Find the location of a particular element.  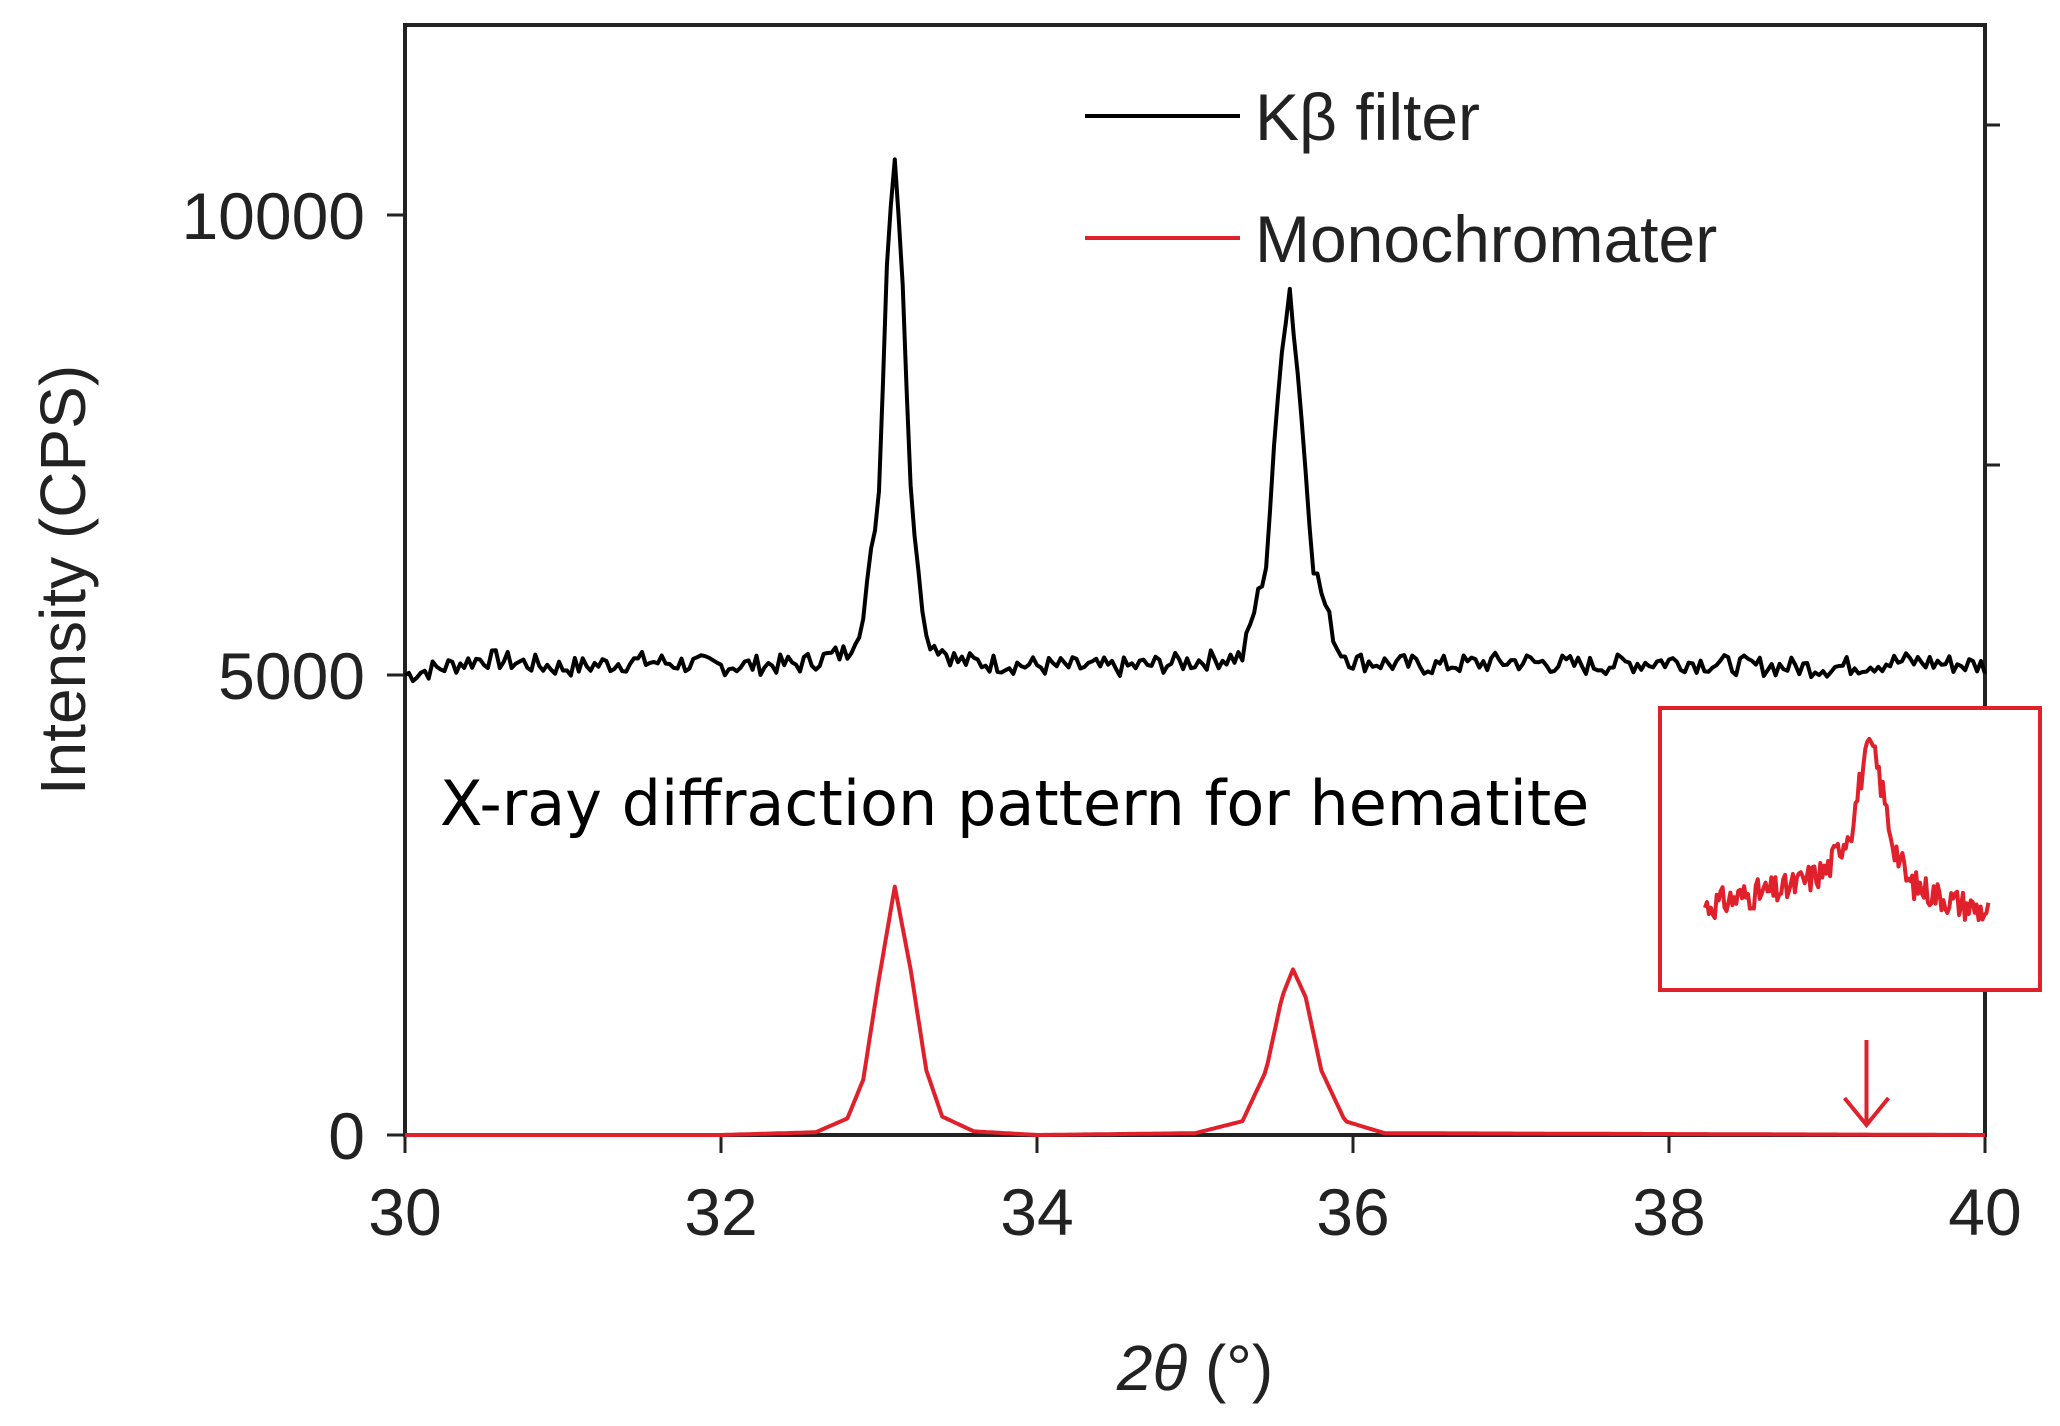

x-axis-title: 2θ (°) is located at coordinates (1194, 1368).